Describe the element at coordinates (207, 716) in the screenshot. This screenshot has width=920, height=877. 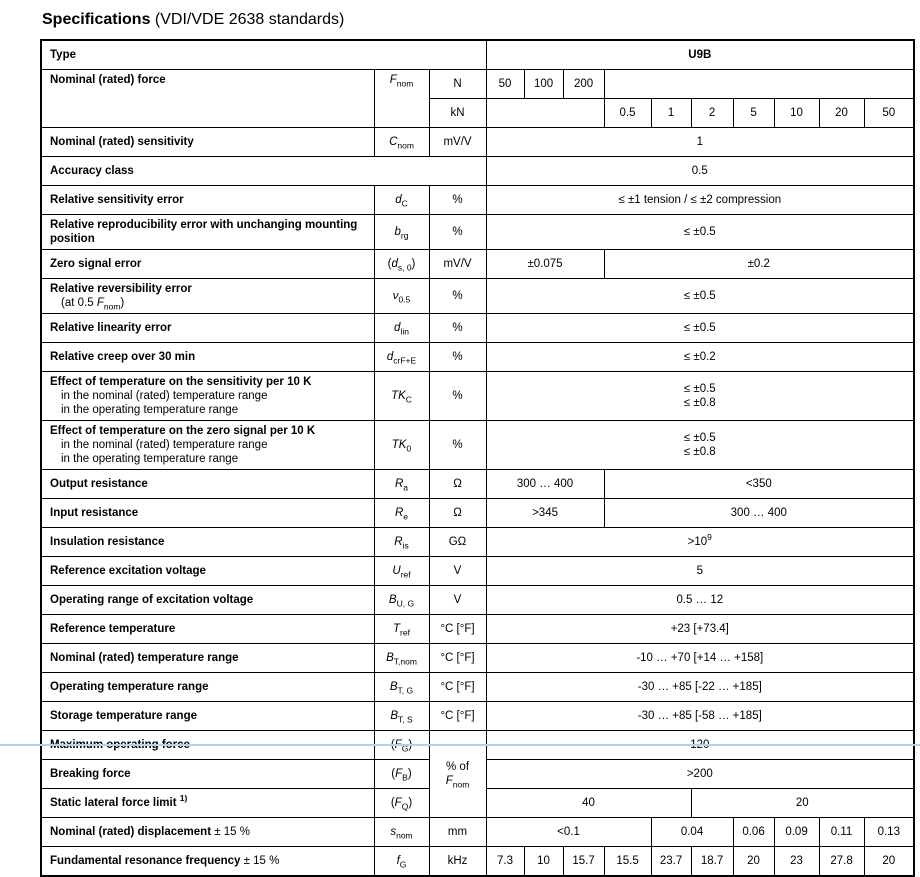
I see `param-name-cell: Storage temperature range` at that location.